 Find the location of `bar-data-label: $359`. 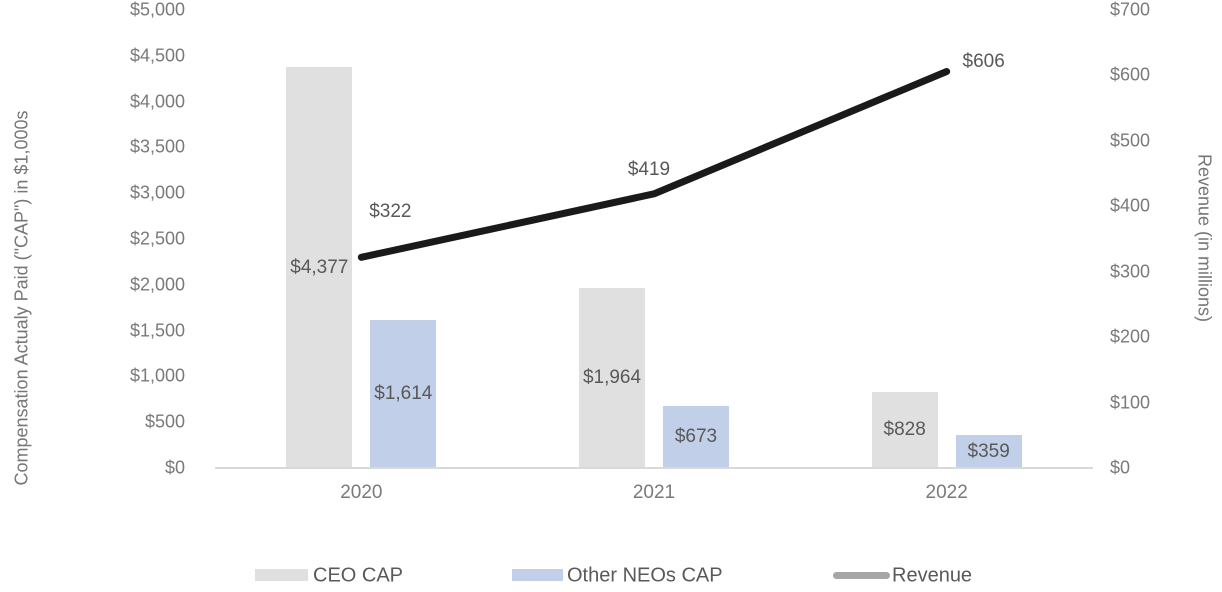

bar-data-label: $359 is located at coordinates (988, 451).